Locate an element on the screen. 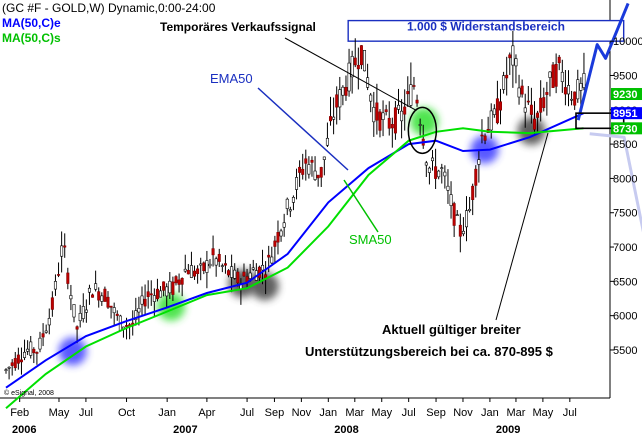 This screenshot has height=437, width=642. annotation-support-line2: Unterstützungsbereich bei ca. 870-895 $ is located at coordinates (429, 351).